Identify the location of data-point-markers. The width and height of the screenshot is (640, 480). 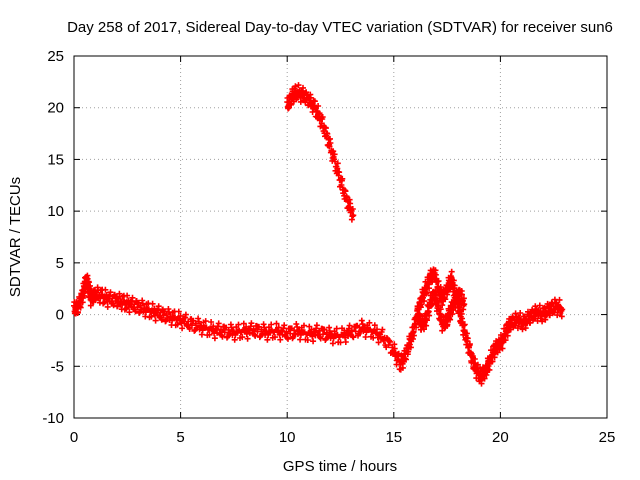
(441, 310).